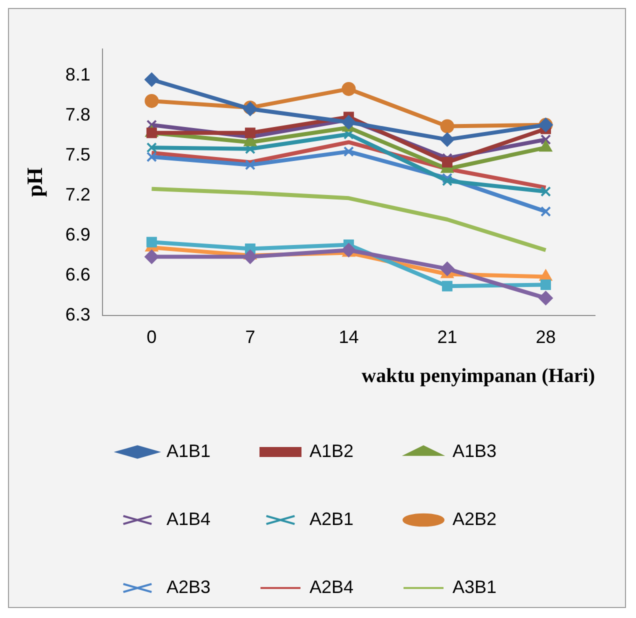 This screenshot has width=636, height=618. Describe the element at coordinates (188, 450) in the screenshot. I see `legend-label: A1B1` at that location.